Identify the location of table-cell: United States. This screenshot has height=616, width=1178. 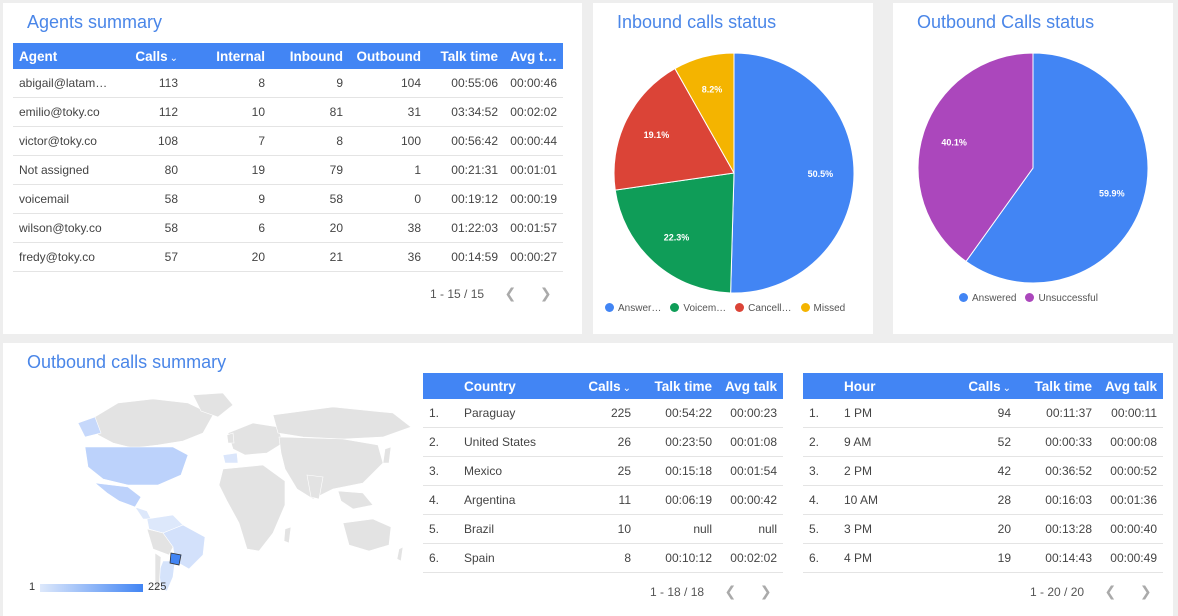
(511, 442).